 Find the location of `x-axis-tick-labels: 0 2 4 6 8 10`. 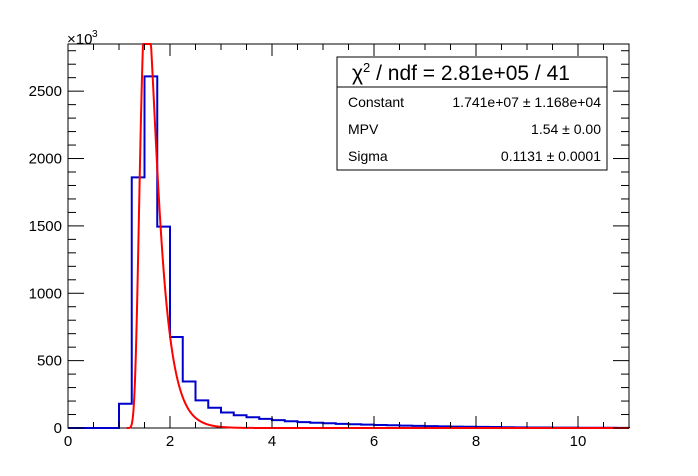

x-axis-tick-labels: 0 2 4 6 8 10 is located at coordinates (325, 441).